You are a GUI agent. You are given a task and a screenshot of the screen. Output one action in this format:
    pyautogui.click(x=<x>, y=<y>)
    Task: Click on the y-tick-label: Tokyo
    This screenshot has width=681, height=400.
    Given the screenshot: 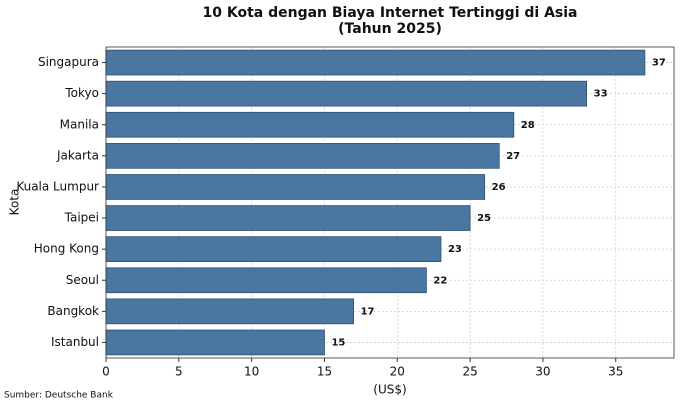 What is the action you would take?
    pyautogui.click(x=81, y=93)
    